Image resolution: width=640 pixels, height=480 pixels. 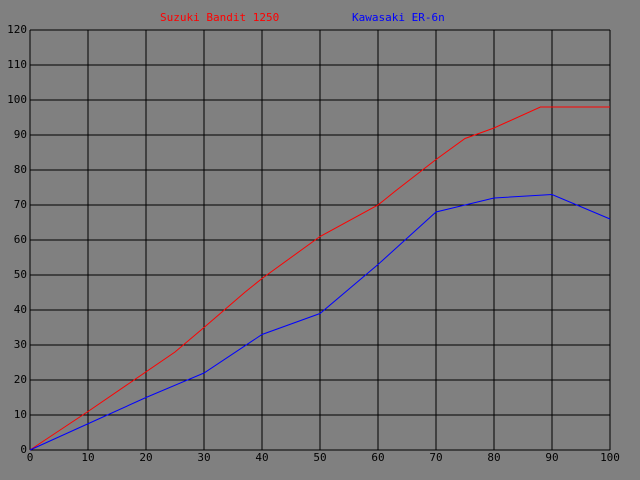 What do you see at coordinates (261, 457) in the screenshot?
I see `x-tick-label: 40` at bounding box center [261, 457].